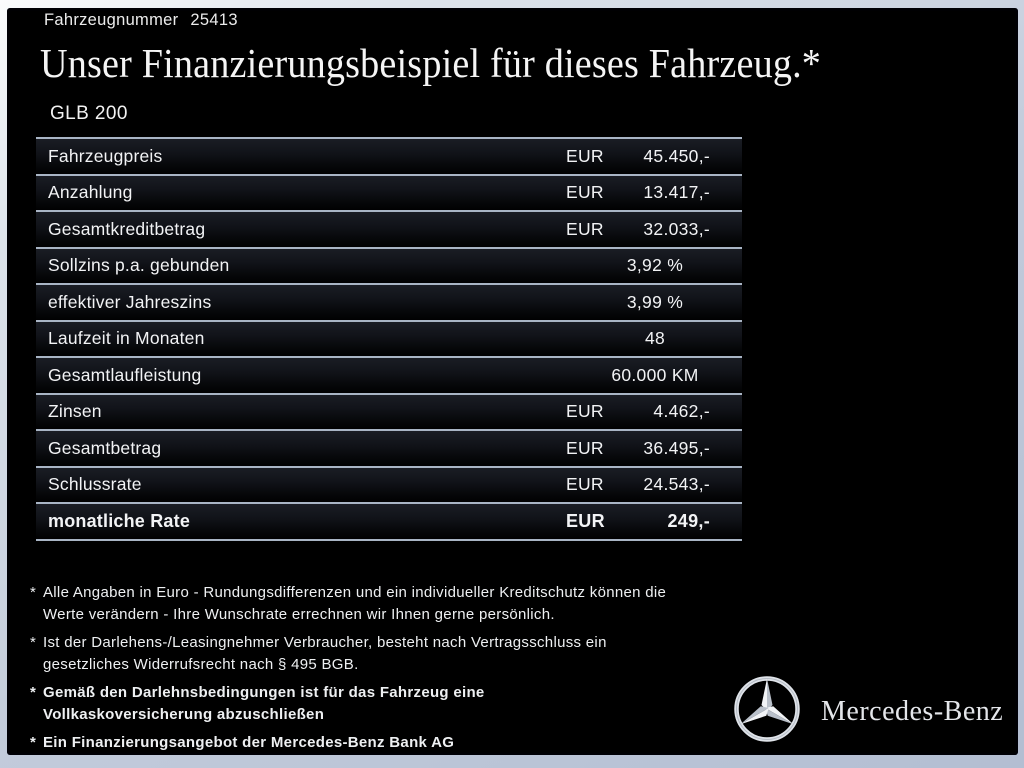 This screenshot has height=768, width=1024. Describe the element at coordinates (688, 520) in the screenshot. I see `amount: 249,-` at that location.